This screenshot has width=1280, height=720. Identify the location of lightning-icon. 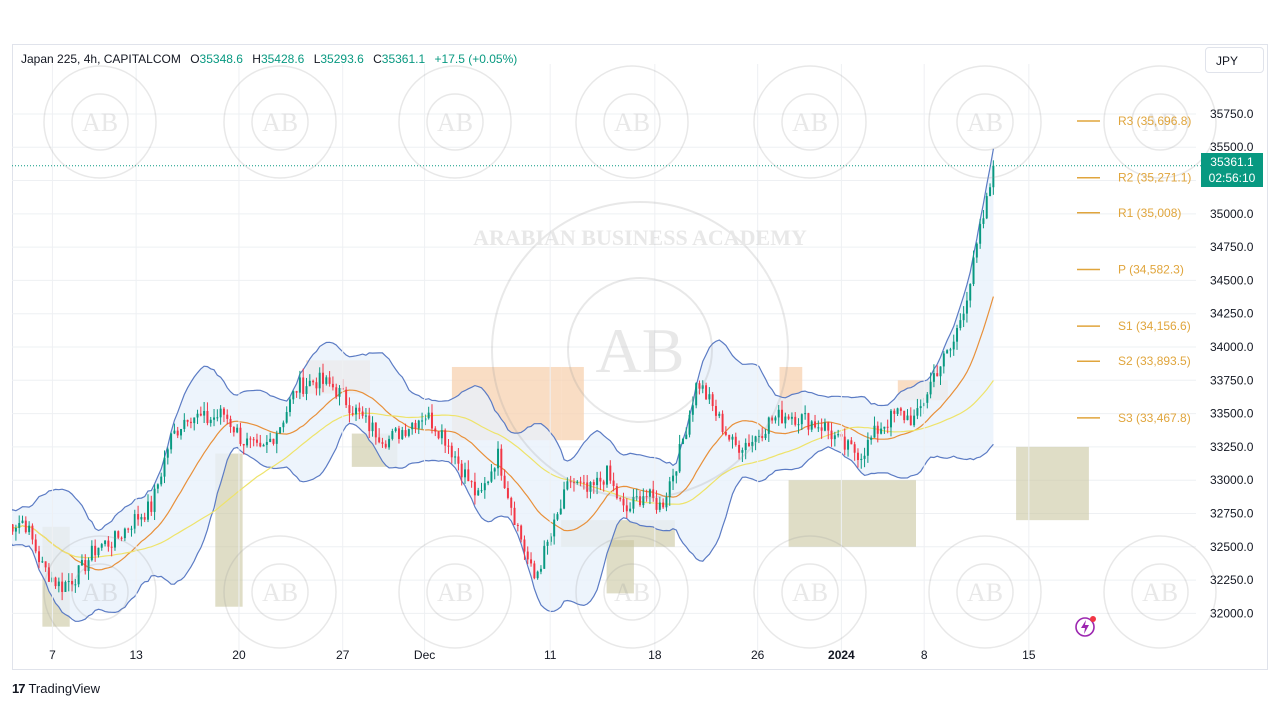
(1086, 626).